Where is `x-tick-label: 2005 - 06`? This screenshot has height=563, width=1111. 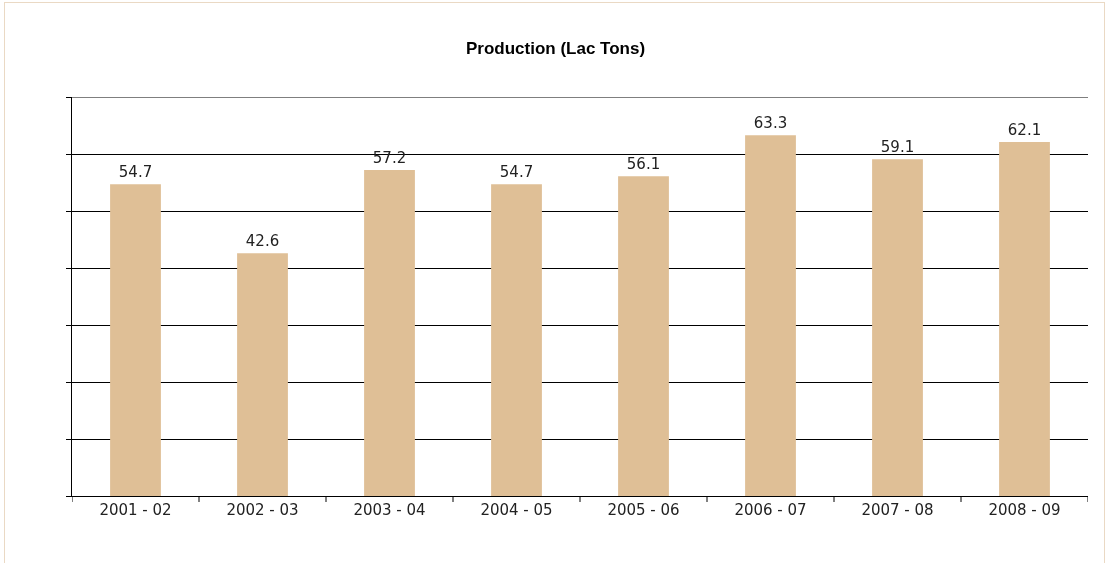 x-tick-label: 2005 - 06 is located at coordinates (643, 510).